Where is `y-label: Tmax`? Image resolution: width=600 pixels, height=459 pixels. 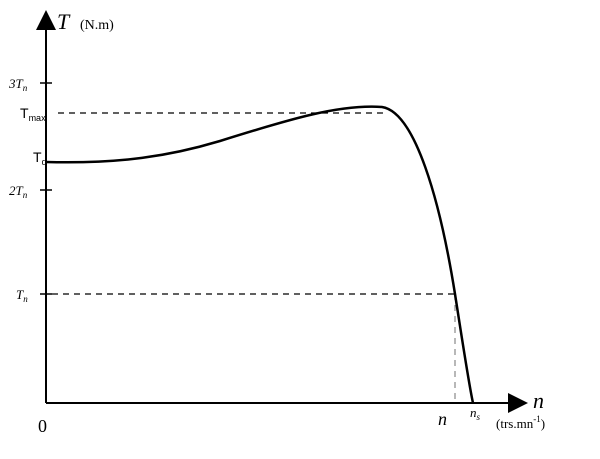
y-label: Tmax is located at coordinates (33, 114).